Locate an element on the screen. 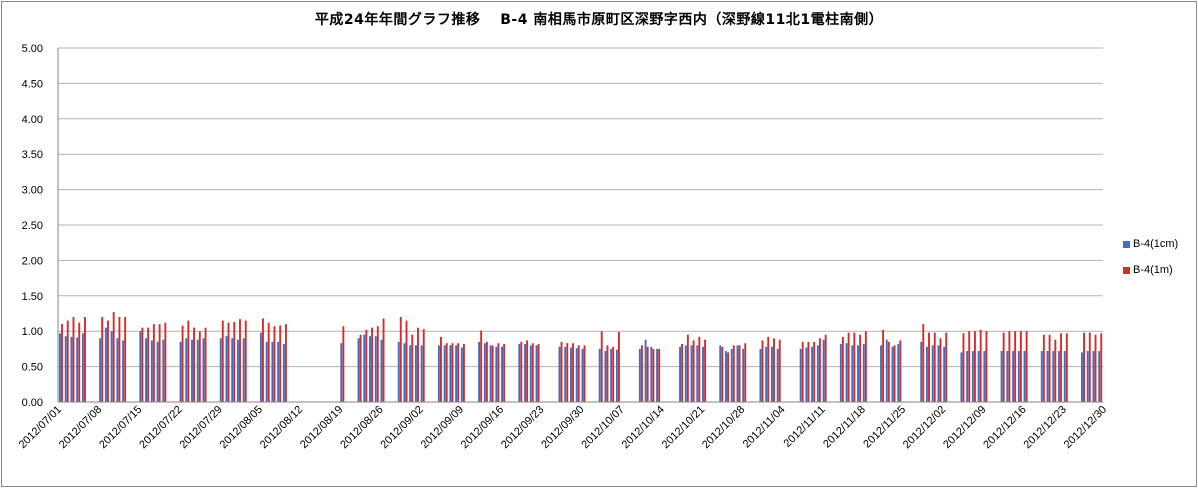 This screenshot has width=1198, height=488. y-tick-label: 3.00 is located at coordinates (32, 191).